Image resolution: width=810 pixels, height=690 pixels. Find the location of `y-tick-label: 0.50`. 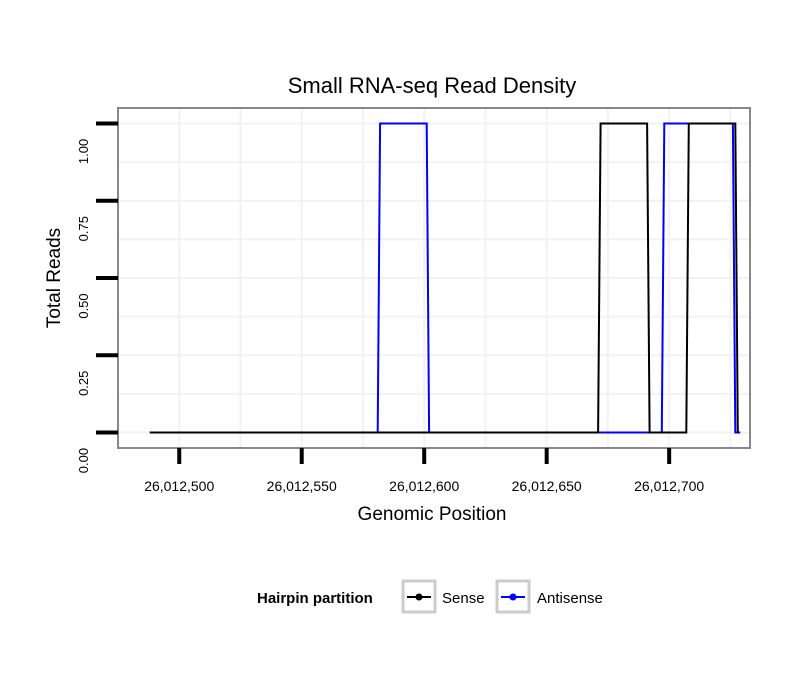

y-tick-label: 0.50 is located at coordinates (83, 305).